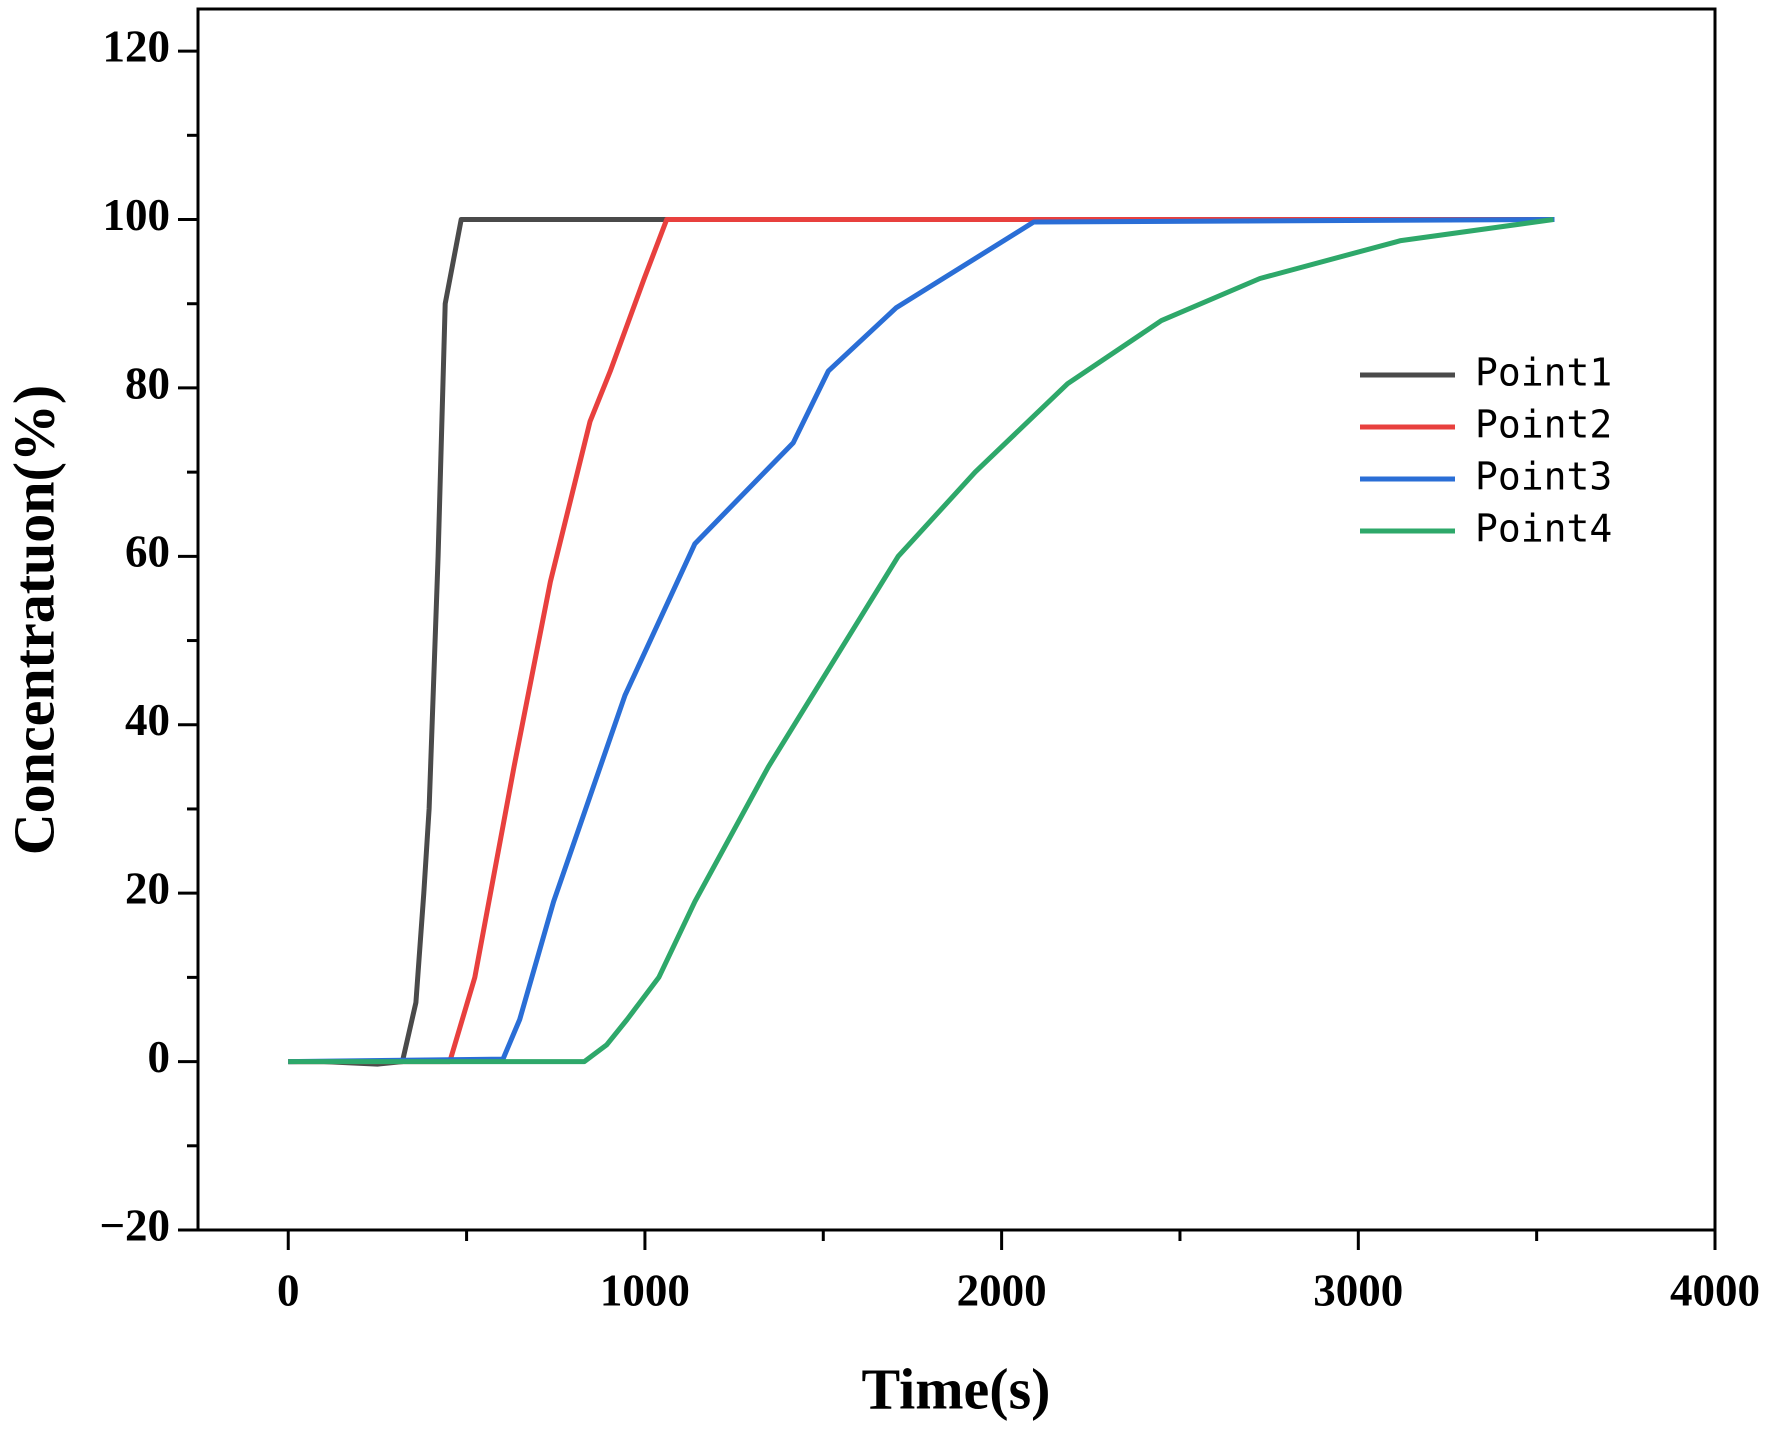 The width and height of the screenshot is (1772, 1429). What do you see at coordinates (134, 1225) in the screenshot?
I see `y-tick-label: −20` at bounding box center [134, 1225].